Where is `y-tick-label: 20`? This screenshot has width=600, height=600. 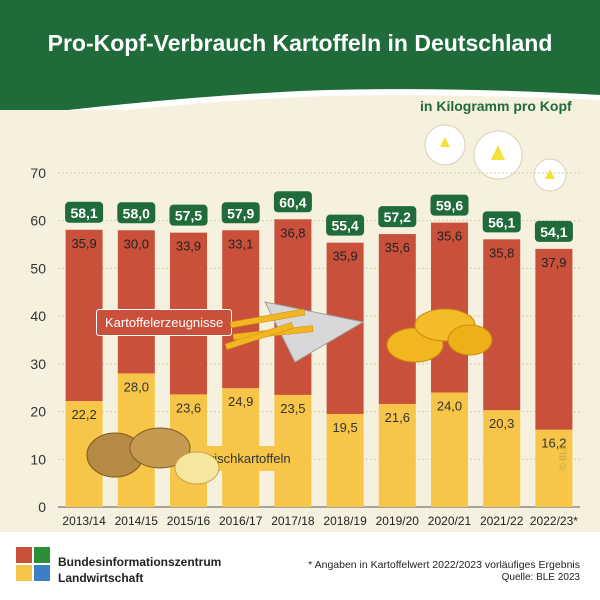
y-tick-label: 20 is located at coordinates (38, 412).